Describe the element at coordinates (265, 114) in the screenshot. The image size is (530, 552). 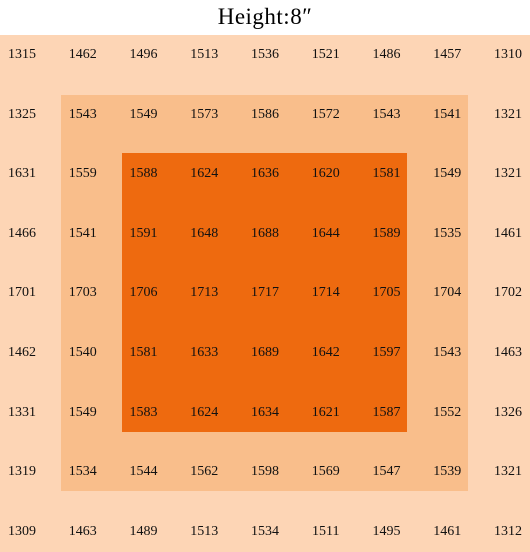
I see `cell-value: 1586` at that location.